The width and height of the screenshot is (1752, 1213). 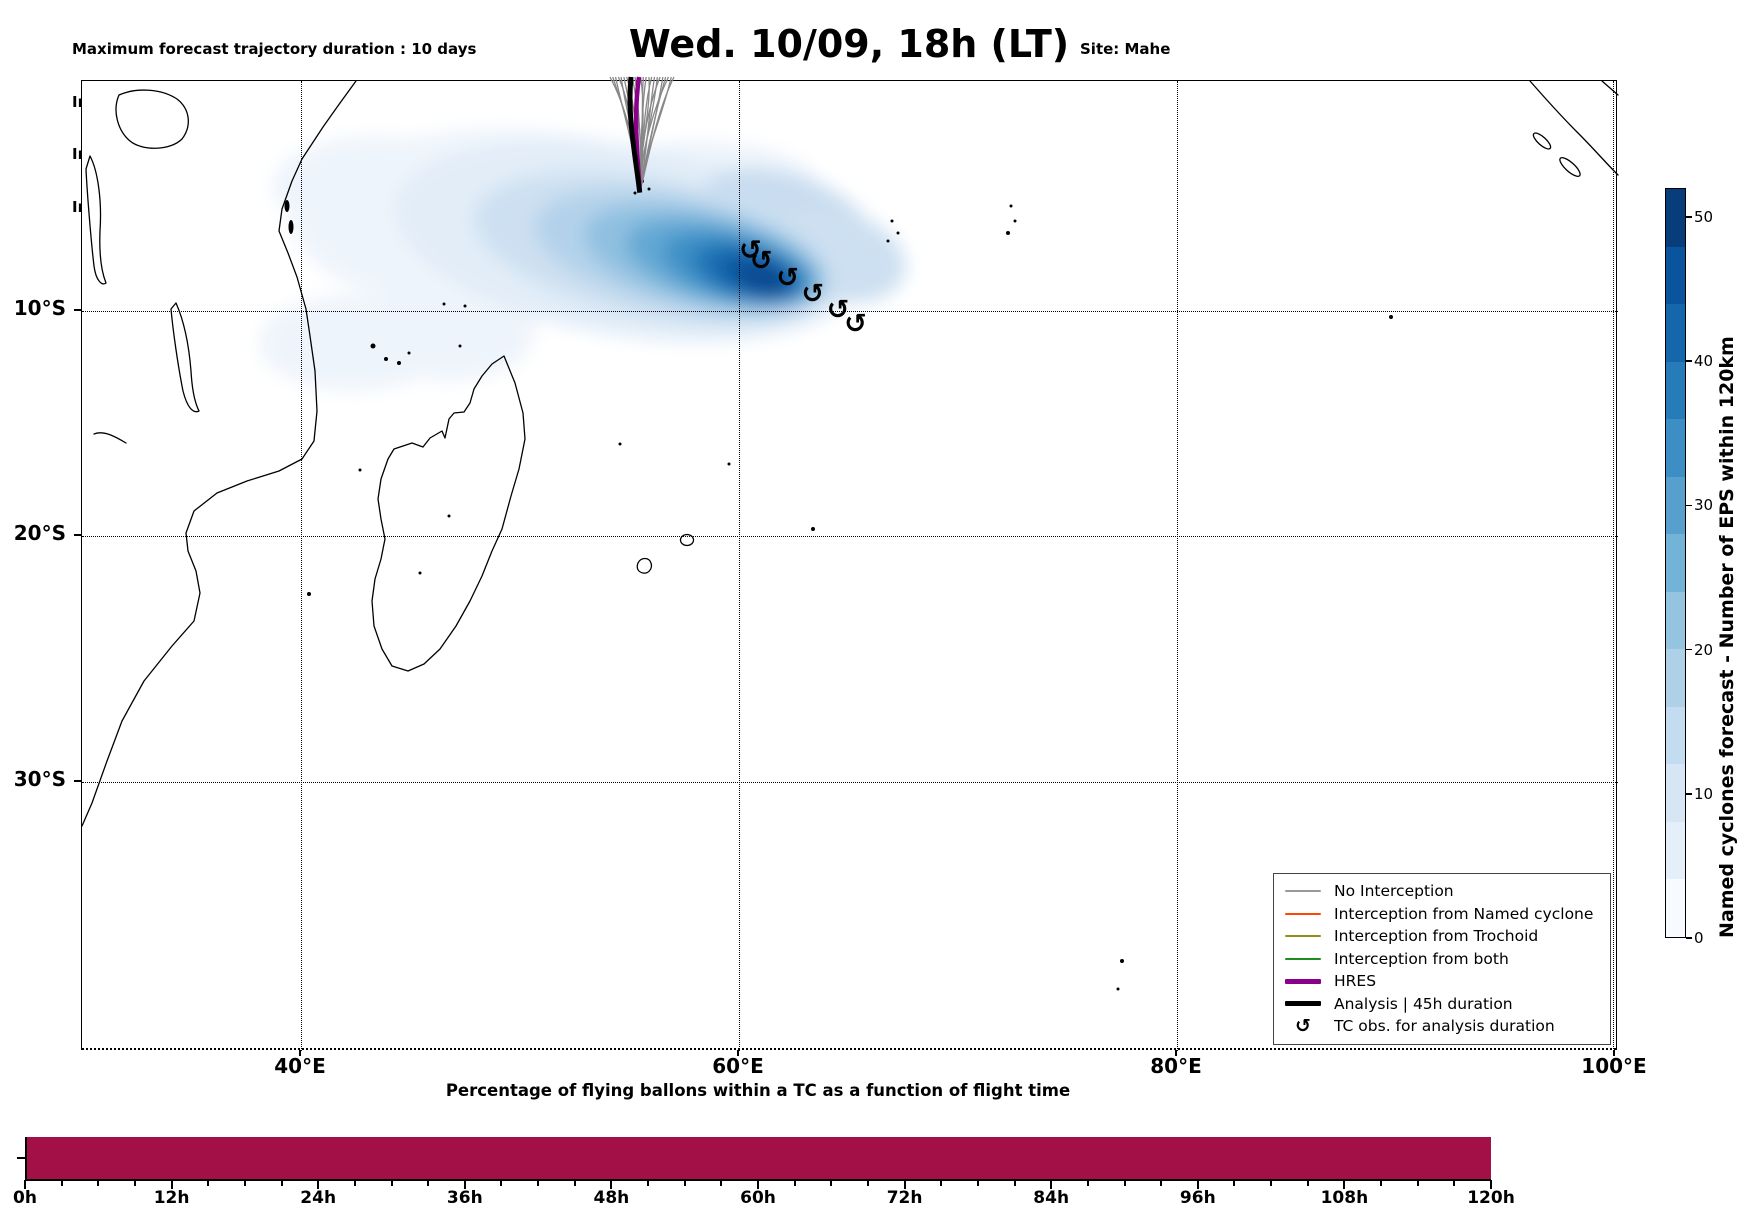 What do you see at coordinates (1610, 88) in the screenshot?
I see `sumatra-corner` at bounding box center [1610, 88].